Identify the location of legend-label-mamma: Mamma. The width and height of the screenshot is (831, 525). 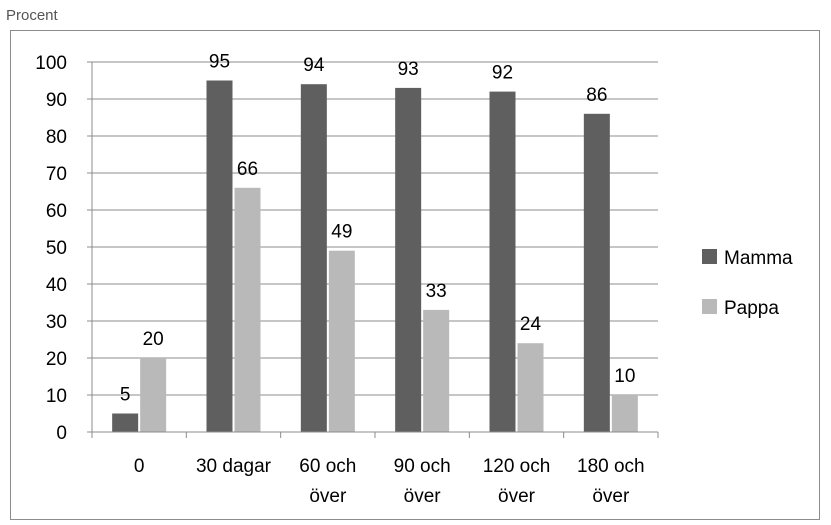
(758, 258).